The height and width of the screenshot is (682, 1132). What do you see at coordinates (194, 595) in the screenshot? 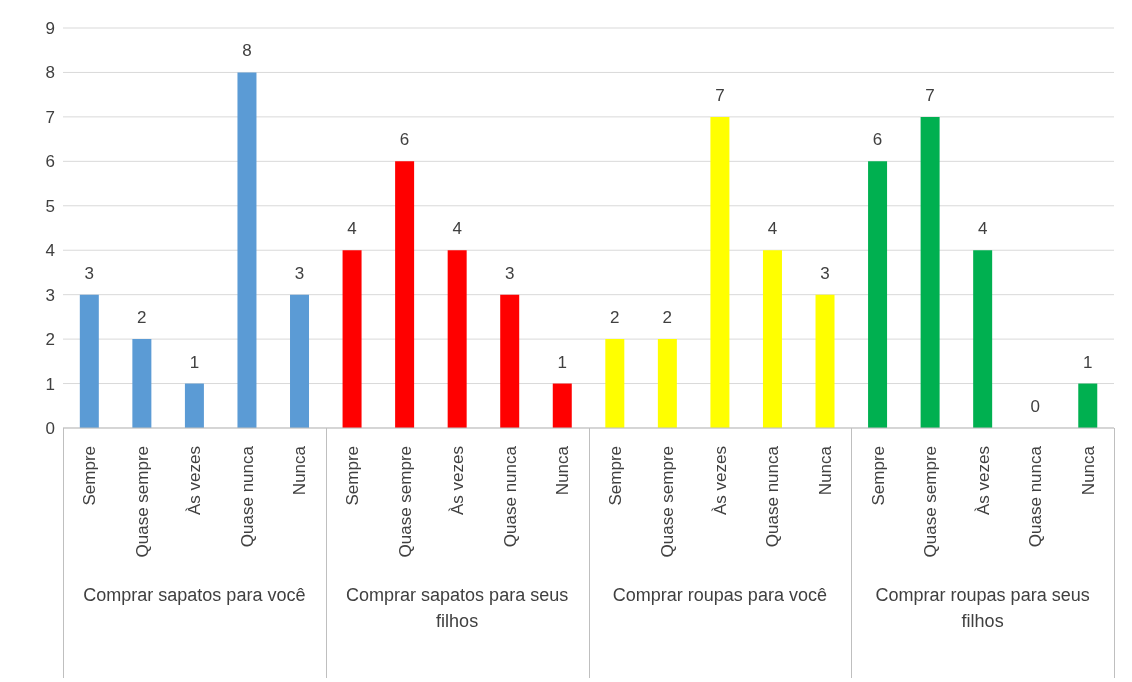
I see `text: Comprar sapatos para você` at bounding box center [194, 595].